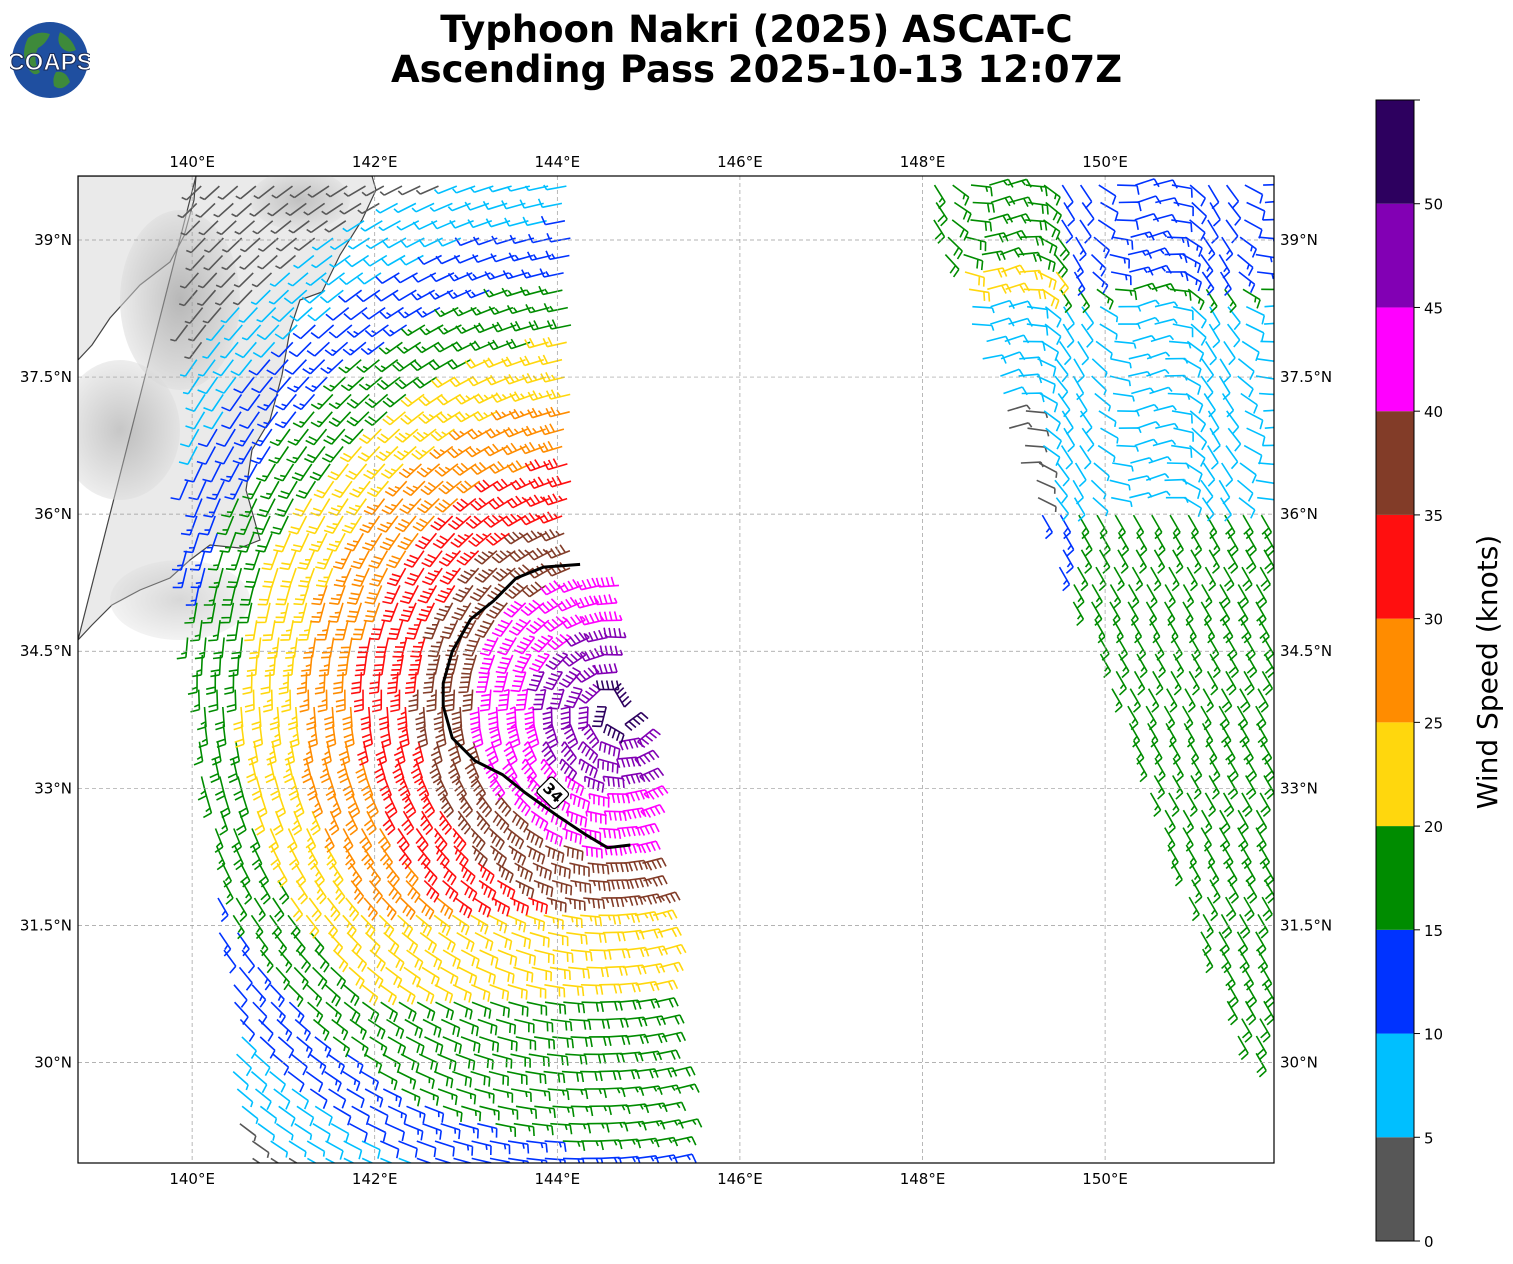 The width and height of the screenshot is (1513, 1264). I want to click on wind-contour-34kt, so click(536, 706).